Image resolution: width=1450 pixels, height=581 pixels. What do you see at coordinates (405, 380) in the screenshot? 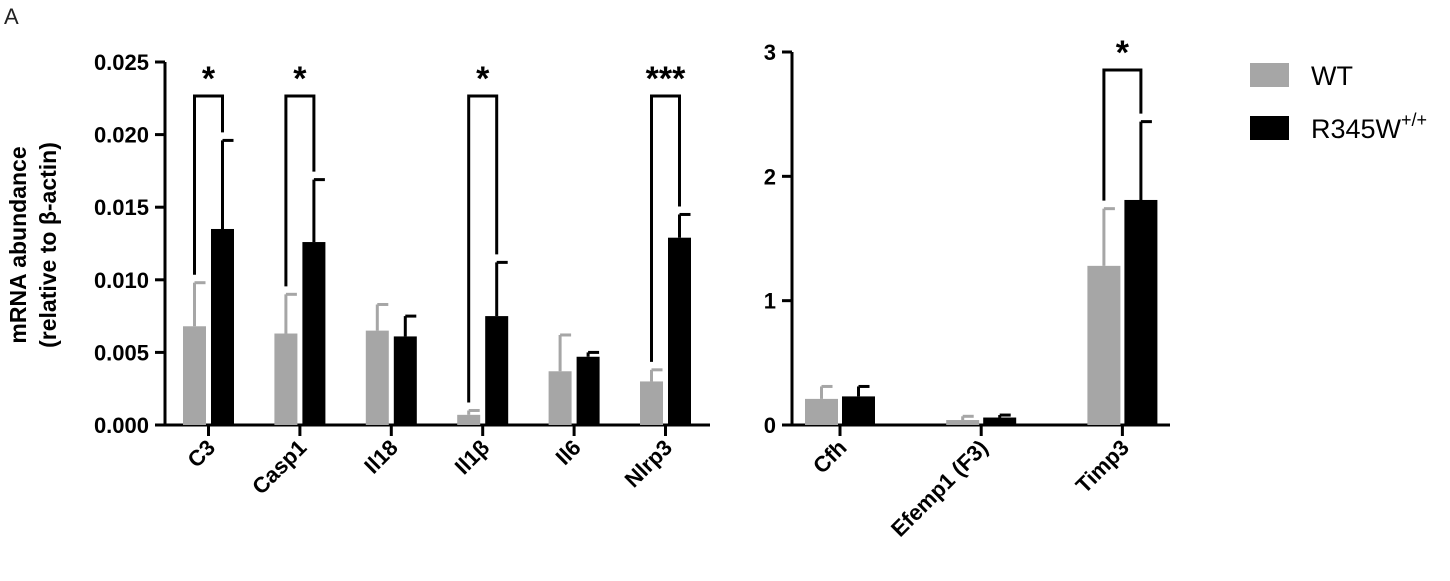
I see `bar-r345w-il18` at bounding box center [405, 380].